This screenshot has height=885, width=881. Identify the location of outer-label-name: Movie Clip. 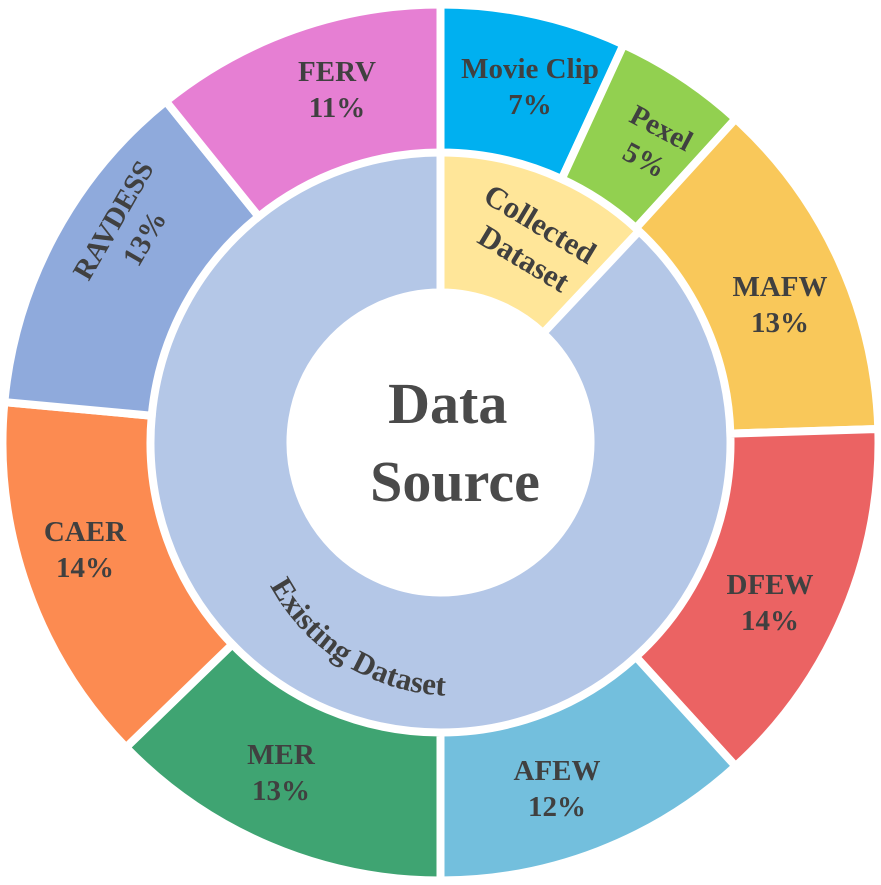
(530, 69).